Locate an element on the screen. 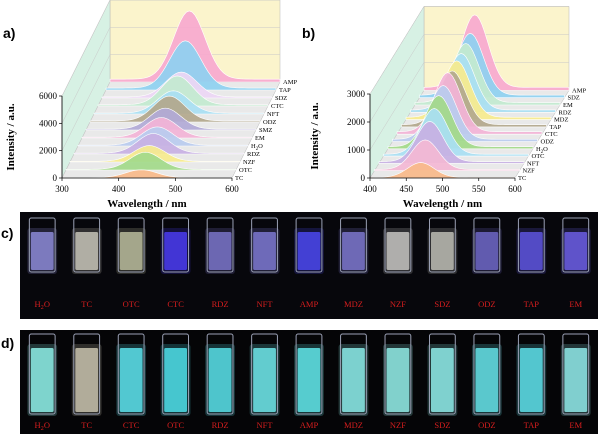 This screenshot has width=600, height=434. series-label: TAP is located at coordinates (556, 127).